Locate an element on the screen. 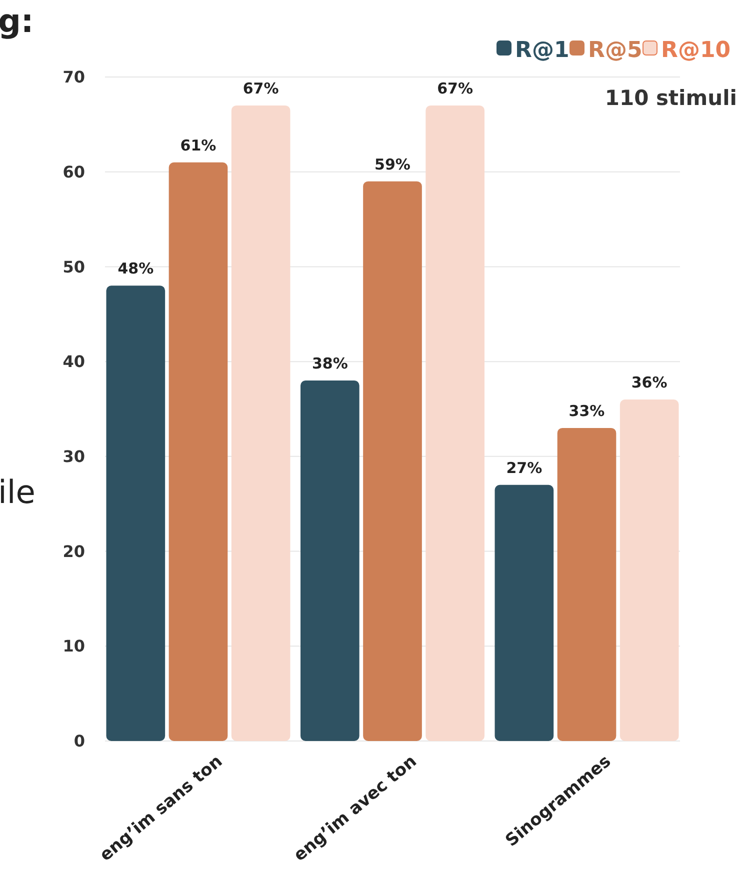 This screenshot has width=745, height=885. text: ile is located at coordinates (18, 492).